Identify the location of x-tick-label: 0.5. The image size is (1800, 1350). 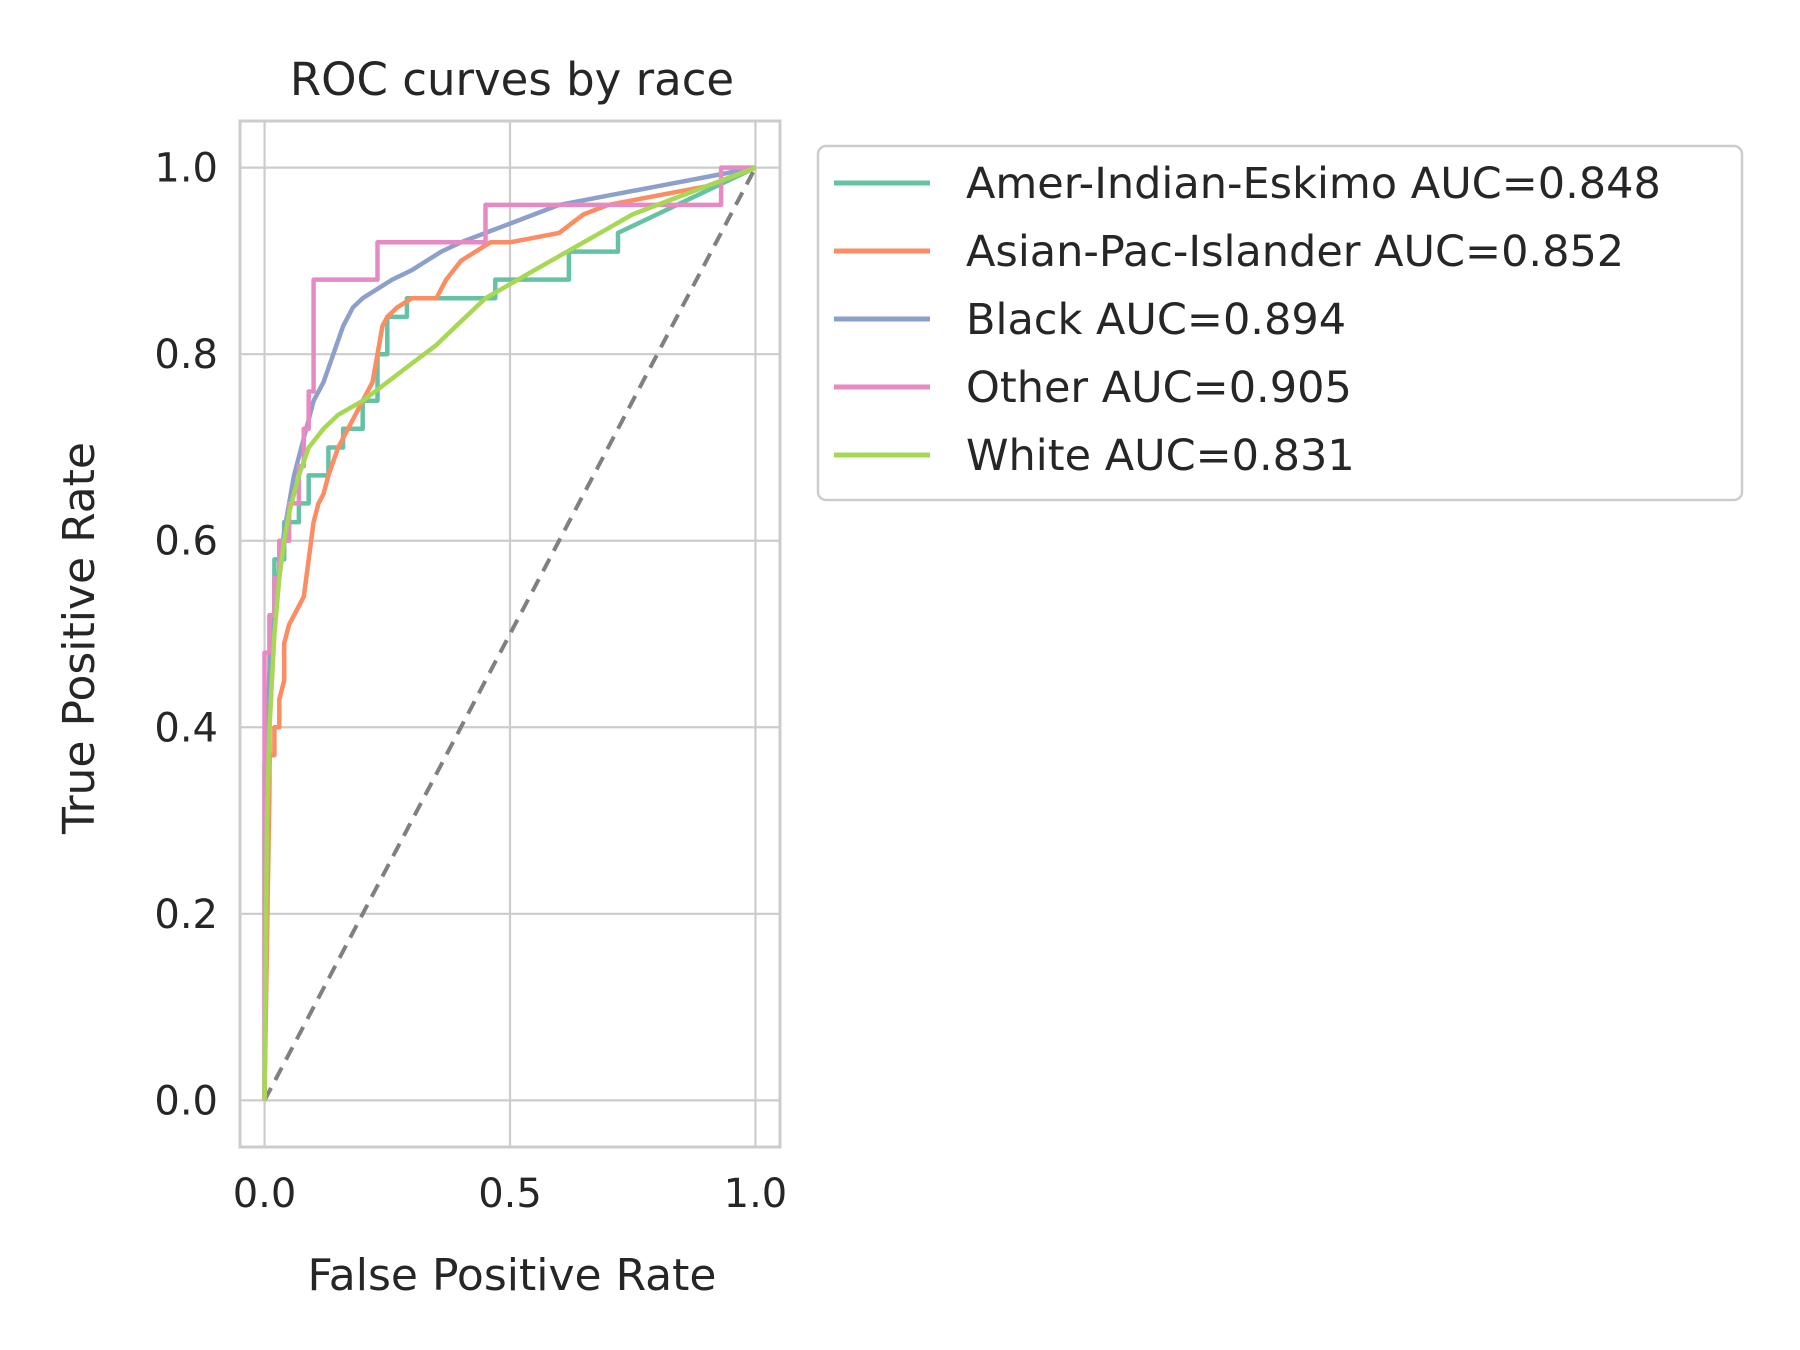
(510, 1194).